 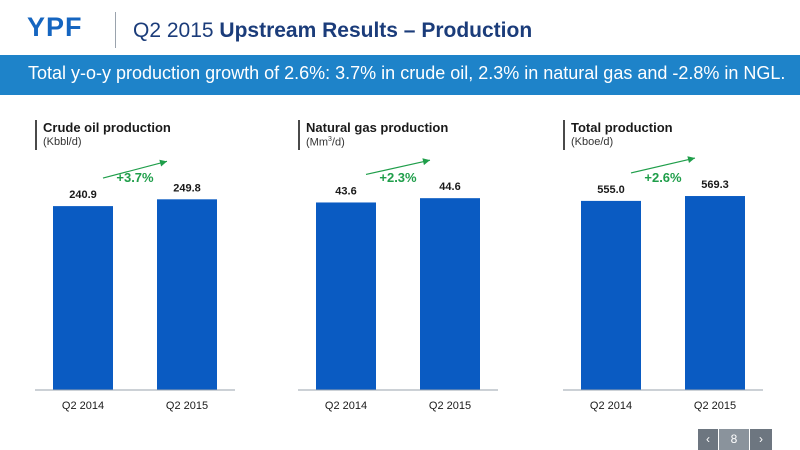 I want to click on chart-unit-superscript: 3, so click(x=330, y=139).